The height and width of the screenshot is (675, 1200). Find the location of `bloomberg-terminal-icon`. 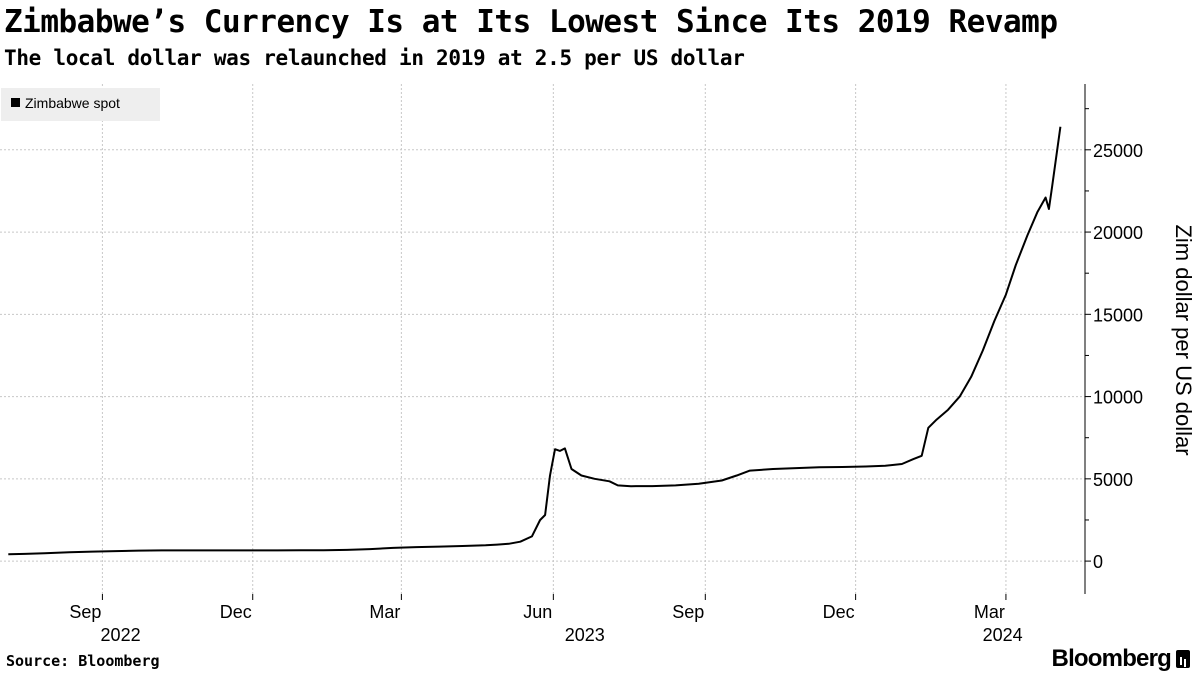

bloomberg-terminal-icon is located at coordinates (1183, 659).